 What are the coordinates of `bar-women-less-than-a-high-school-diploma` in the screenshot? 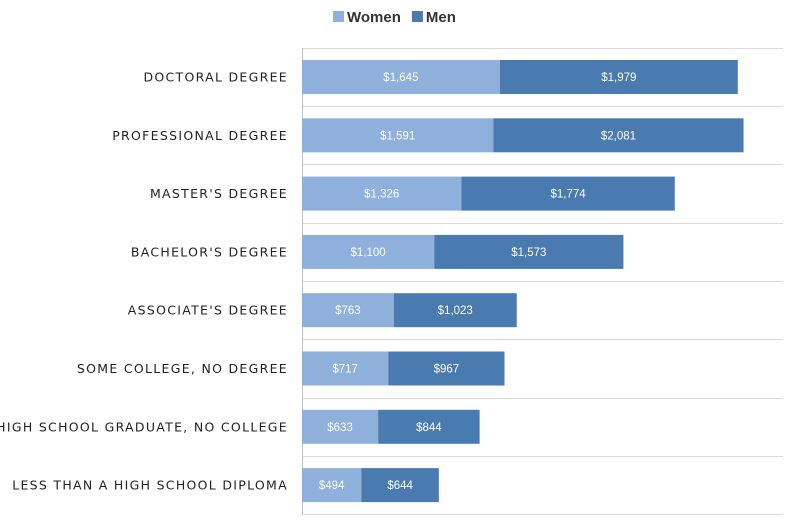 It's located at (332, 485).